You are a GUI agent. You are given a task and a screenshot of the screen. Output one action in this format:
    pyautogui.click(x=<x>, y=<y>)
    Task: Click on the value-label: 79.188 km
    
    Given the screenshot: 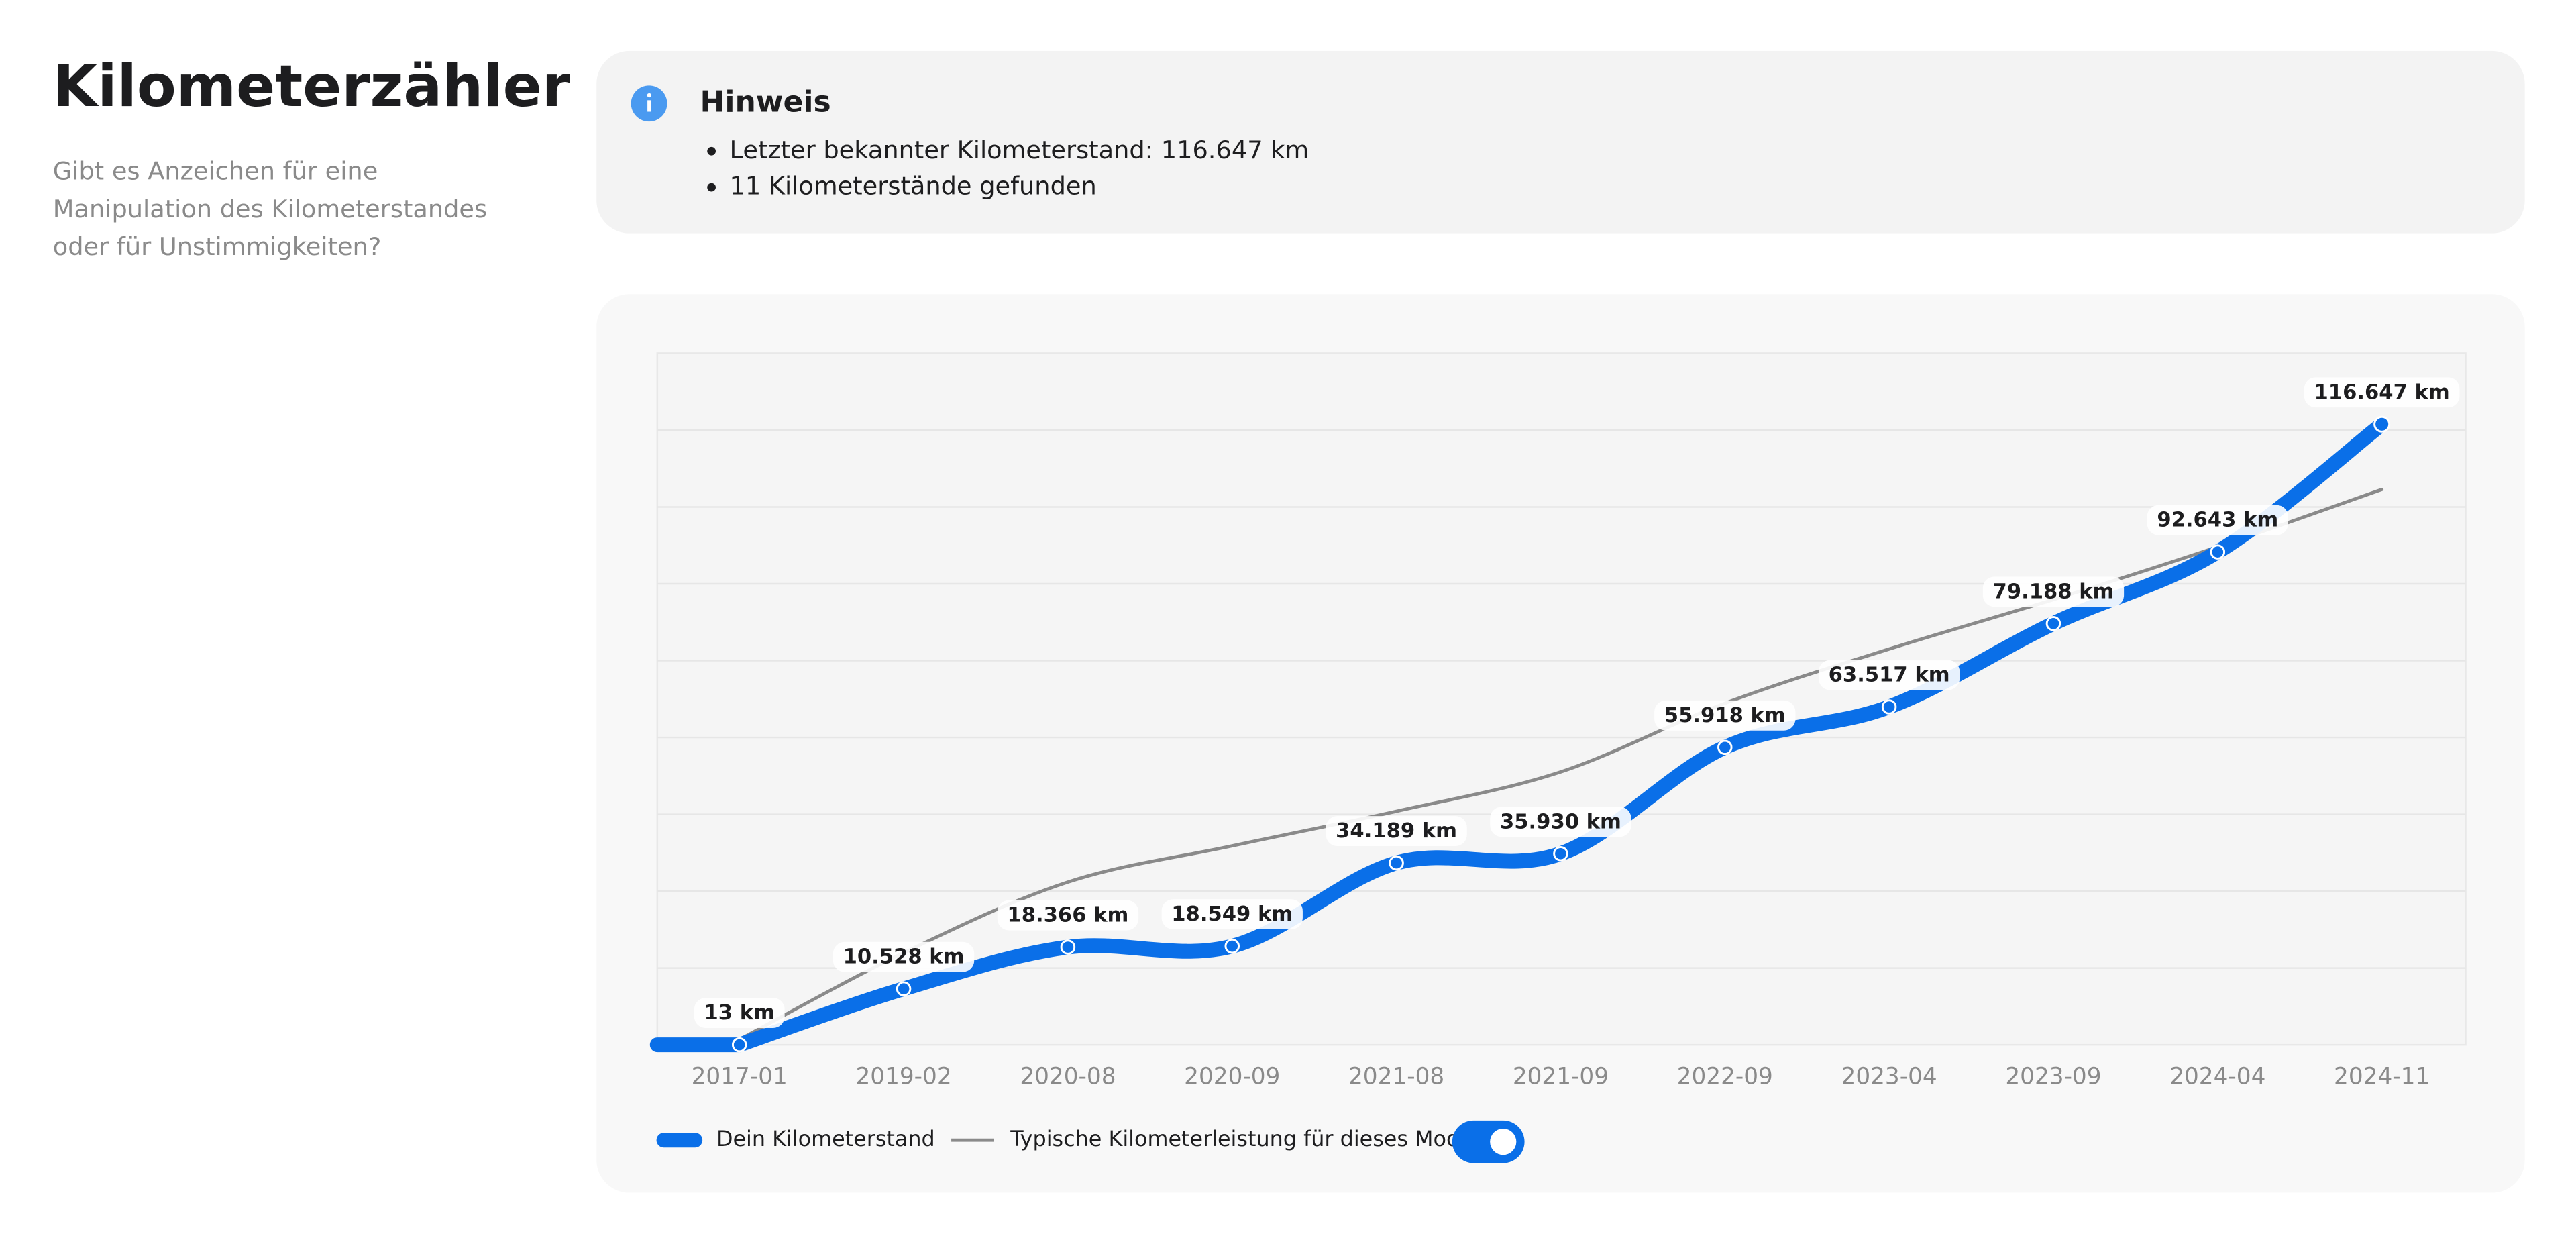 What is the action you would take?
    pyautogui.click(x=2053, y=591)
    